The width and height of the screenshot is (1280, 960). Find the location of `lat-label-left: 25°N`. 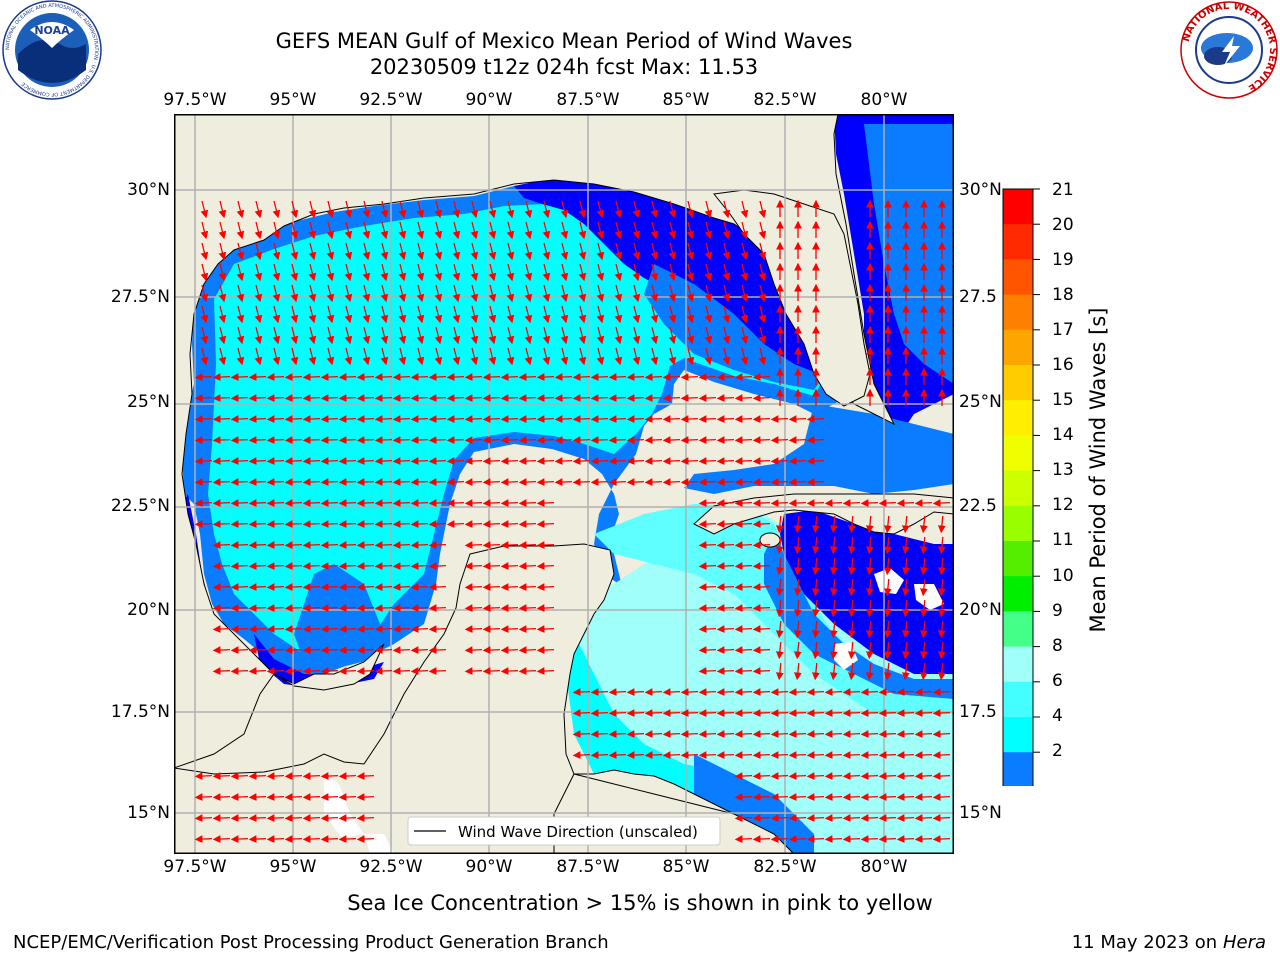

lat-label-left: 25°N is located at coordinates (148, 402).